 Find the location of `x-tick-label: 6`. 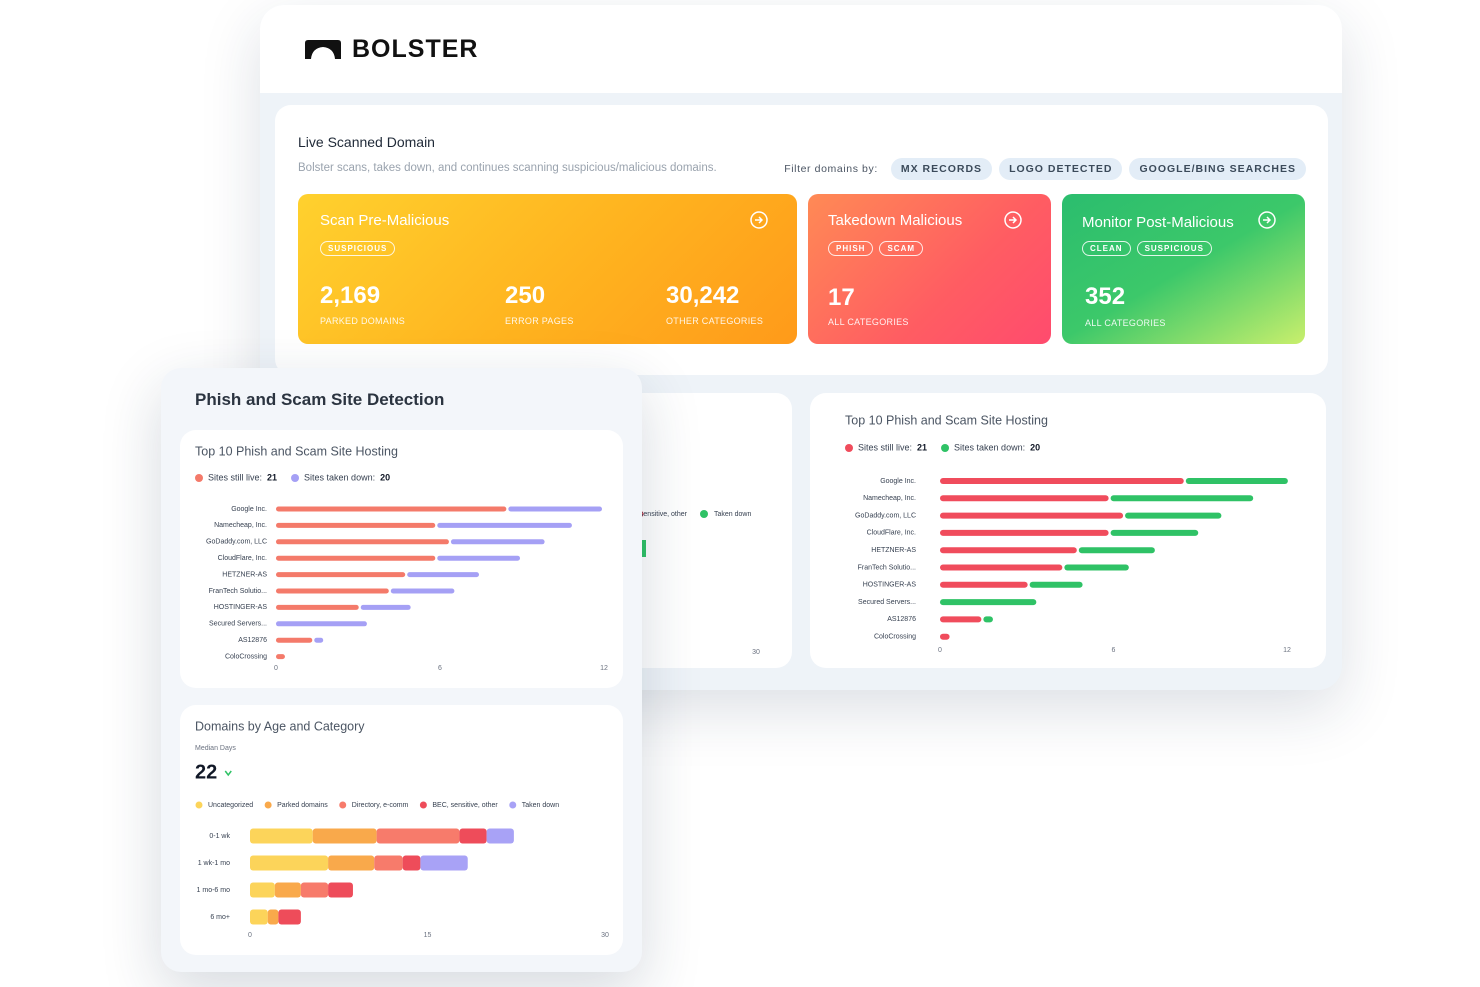

x-tick-label: 6 is located at coordinates (440, 668).